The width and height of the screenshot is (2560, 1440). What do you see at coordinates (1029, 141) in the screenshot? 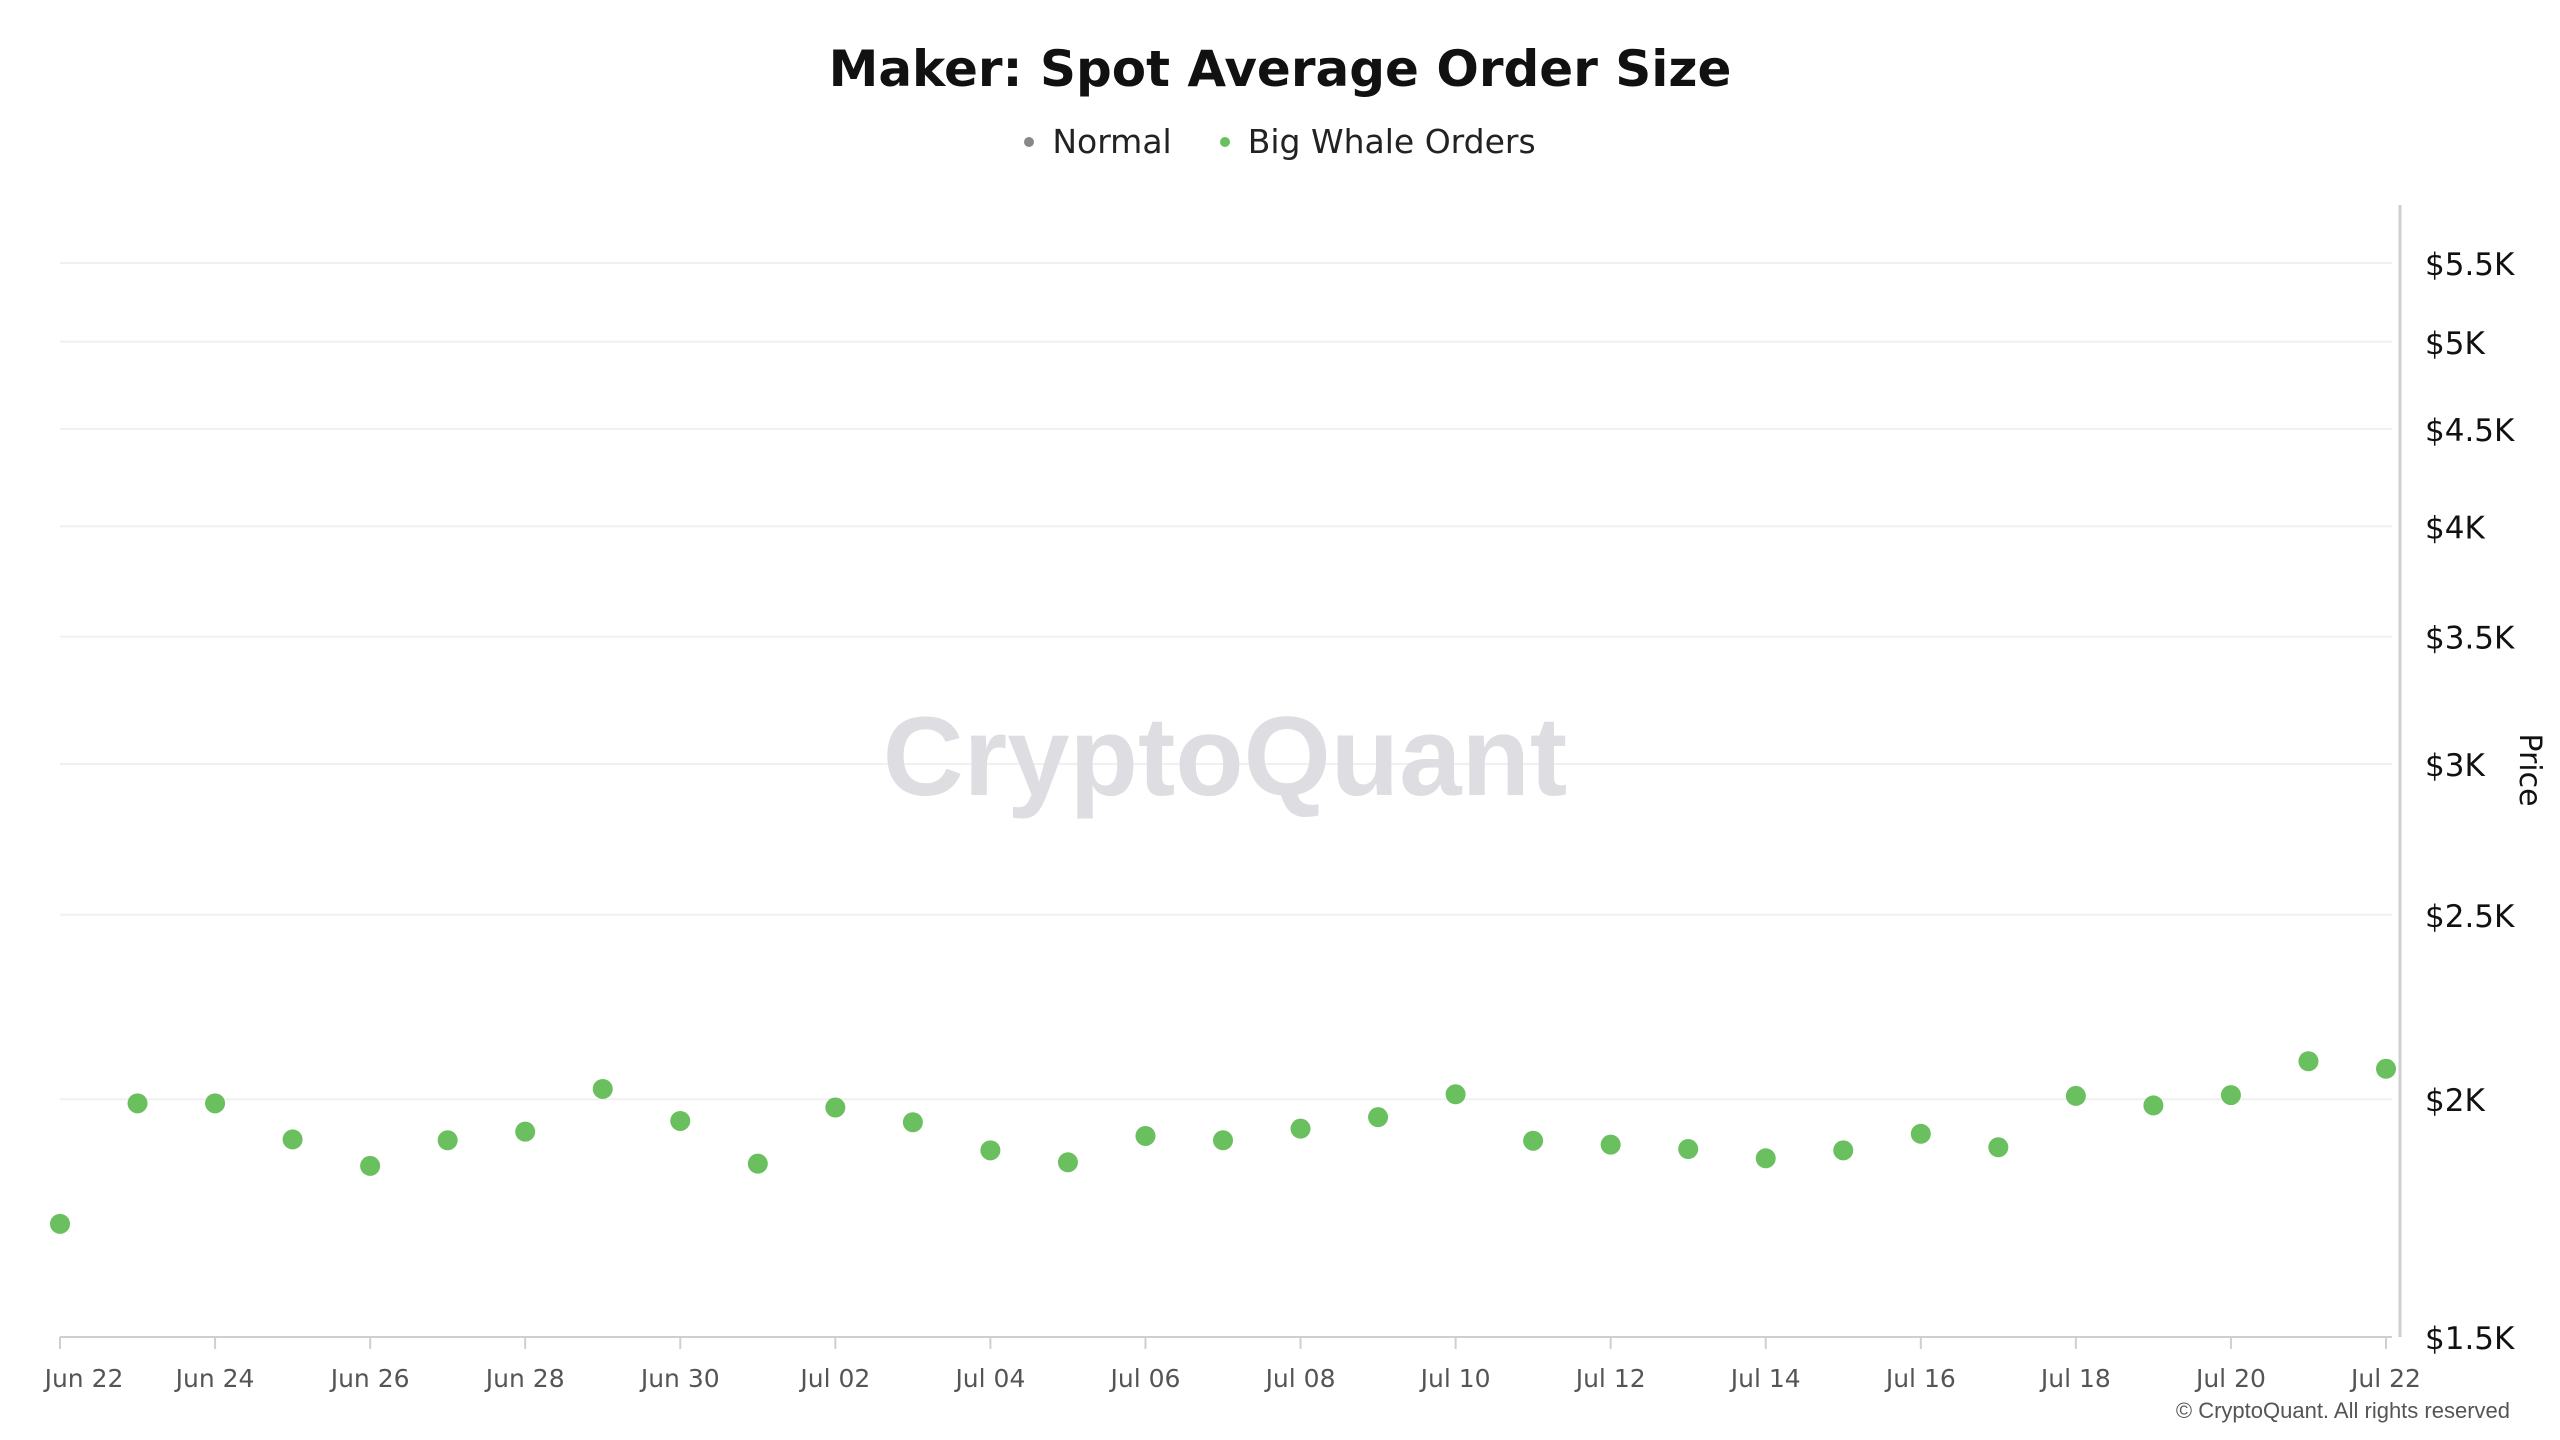
I see `legend-marker-normal` at bounding box center [1029, 141].